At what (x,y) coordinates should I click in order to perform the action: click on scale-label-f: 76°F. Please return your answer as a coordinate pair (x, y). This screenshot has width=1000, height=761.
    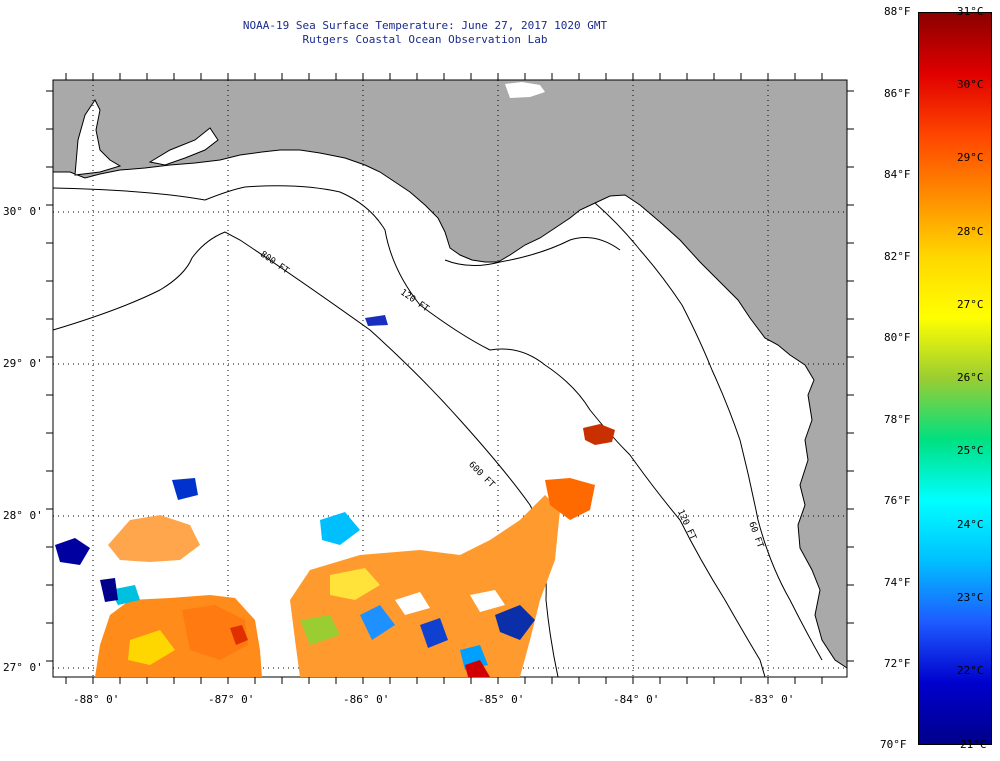
    Looking at the image, I should click on (897, 500).